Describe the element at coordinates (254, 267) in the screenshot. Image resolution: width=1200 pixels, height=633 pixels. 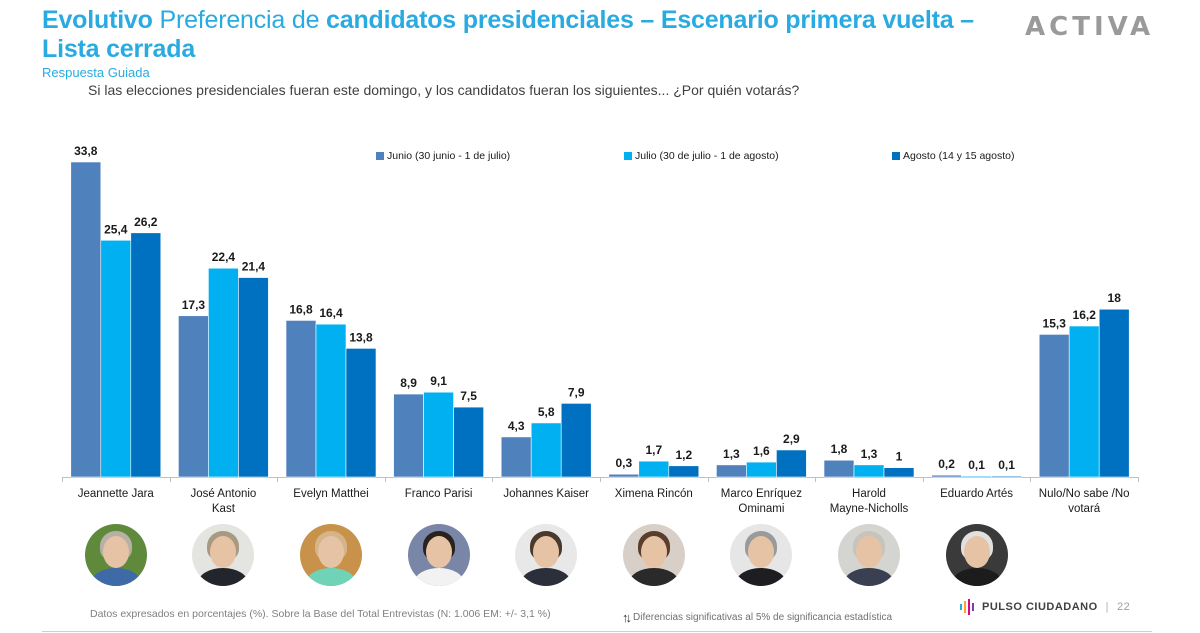
I see `bar-value-label: 21,4` at that location.